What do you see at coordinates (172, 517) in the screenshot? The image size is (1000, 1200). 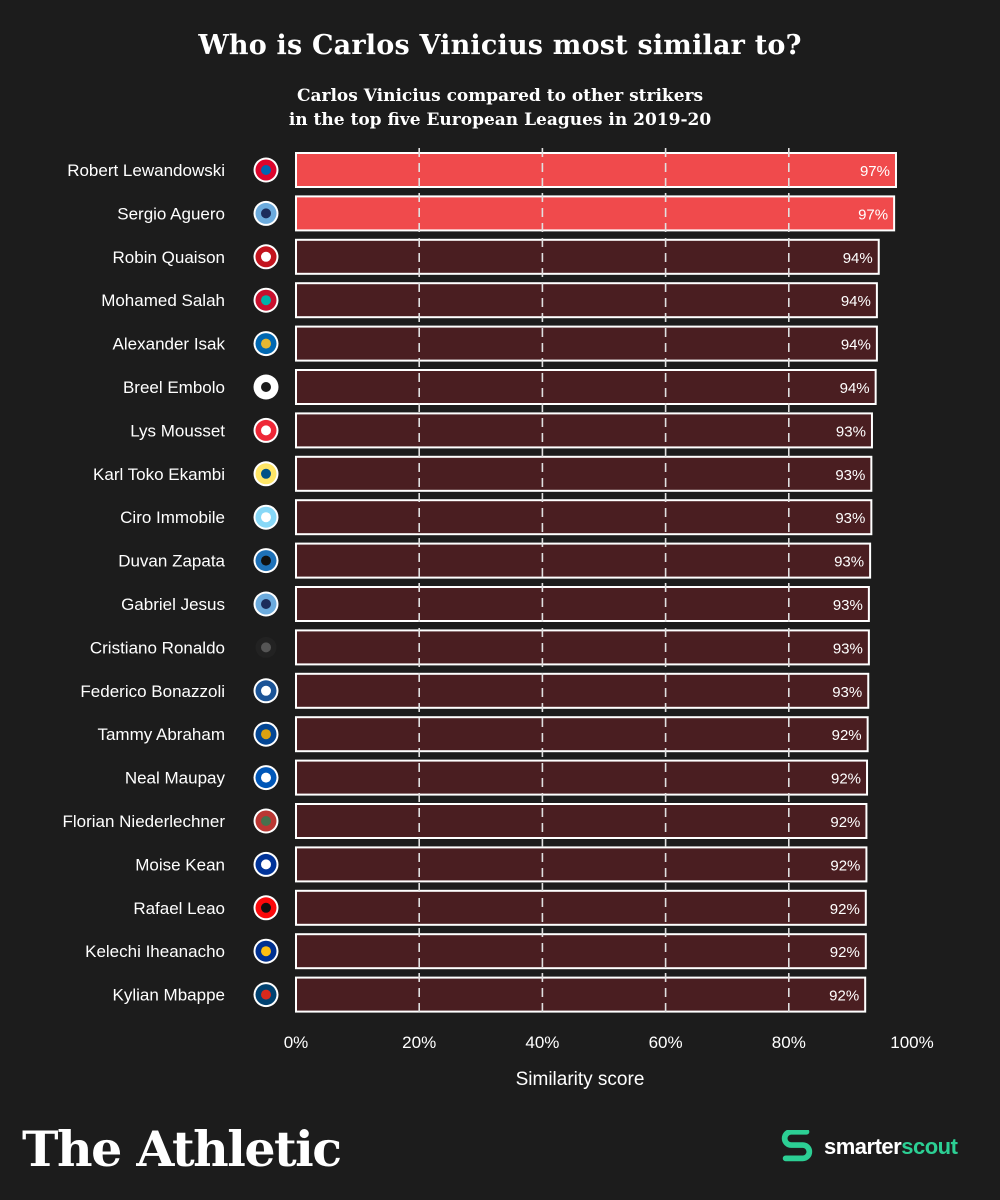 I see `player-name-label: Ciro Immobile` at bounding box center [172, 517].